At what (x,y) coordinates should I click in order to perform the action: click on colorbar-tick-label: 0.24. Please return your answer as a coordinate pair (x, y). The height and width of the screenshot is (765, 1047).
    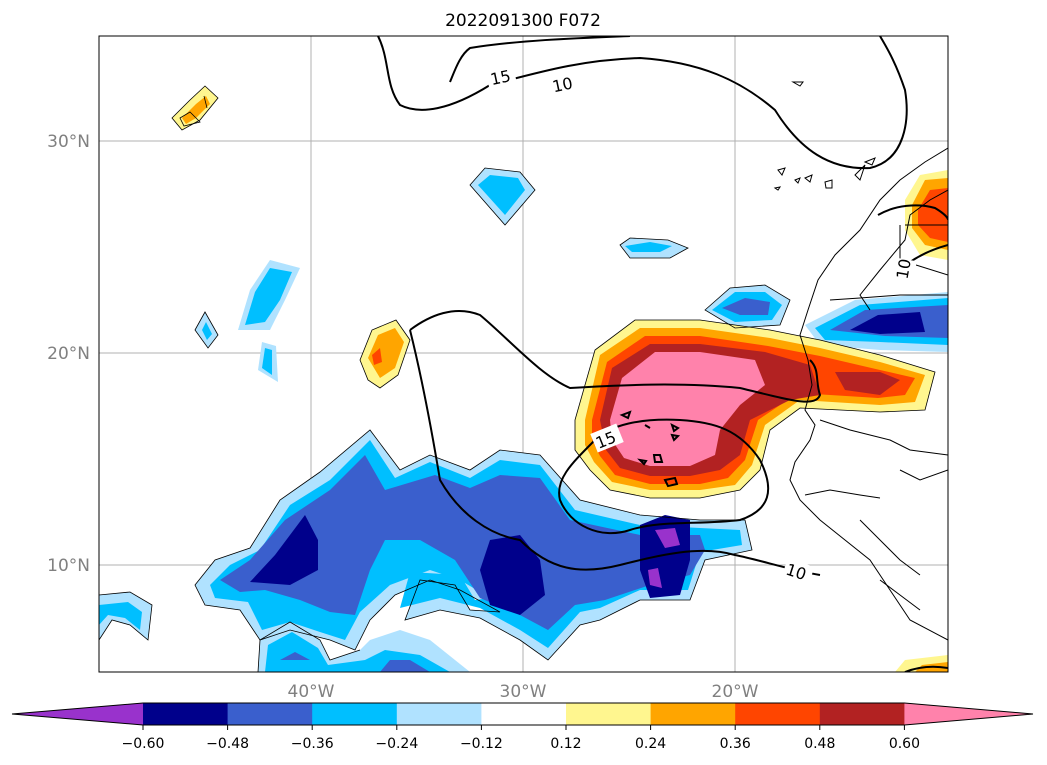
    Looking at the image, I should click on (650, 744).